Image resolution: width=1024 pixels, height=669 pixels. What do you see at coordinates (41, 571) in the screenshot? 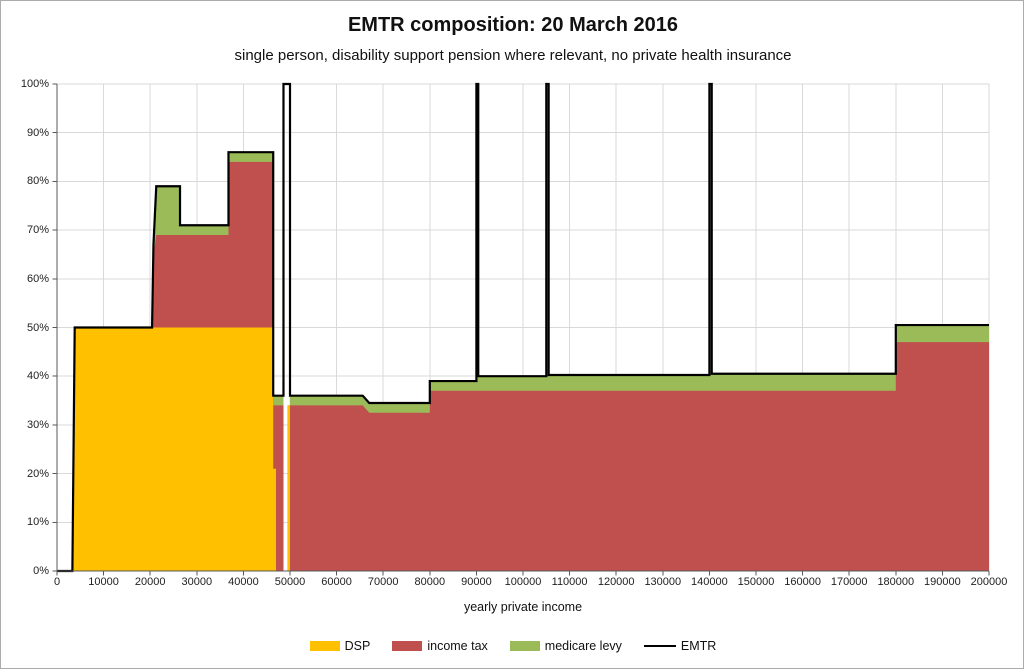
I see `y-tick-label: 0%` at bounding box center [41, 571].